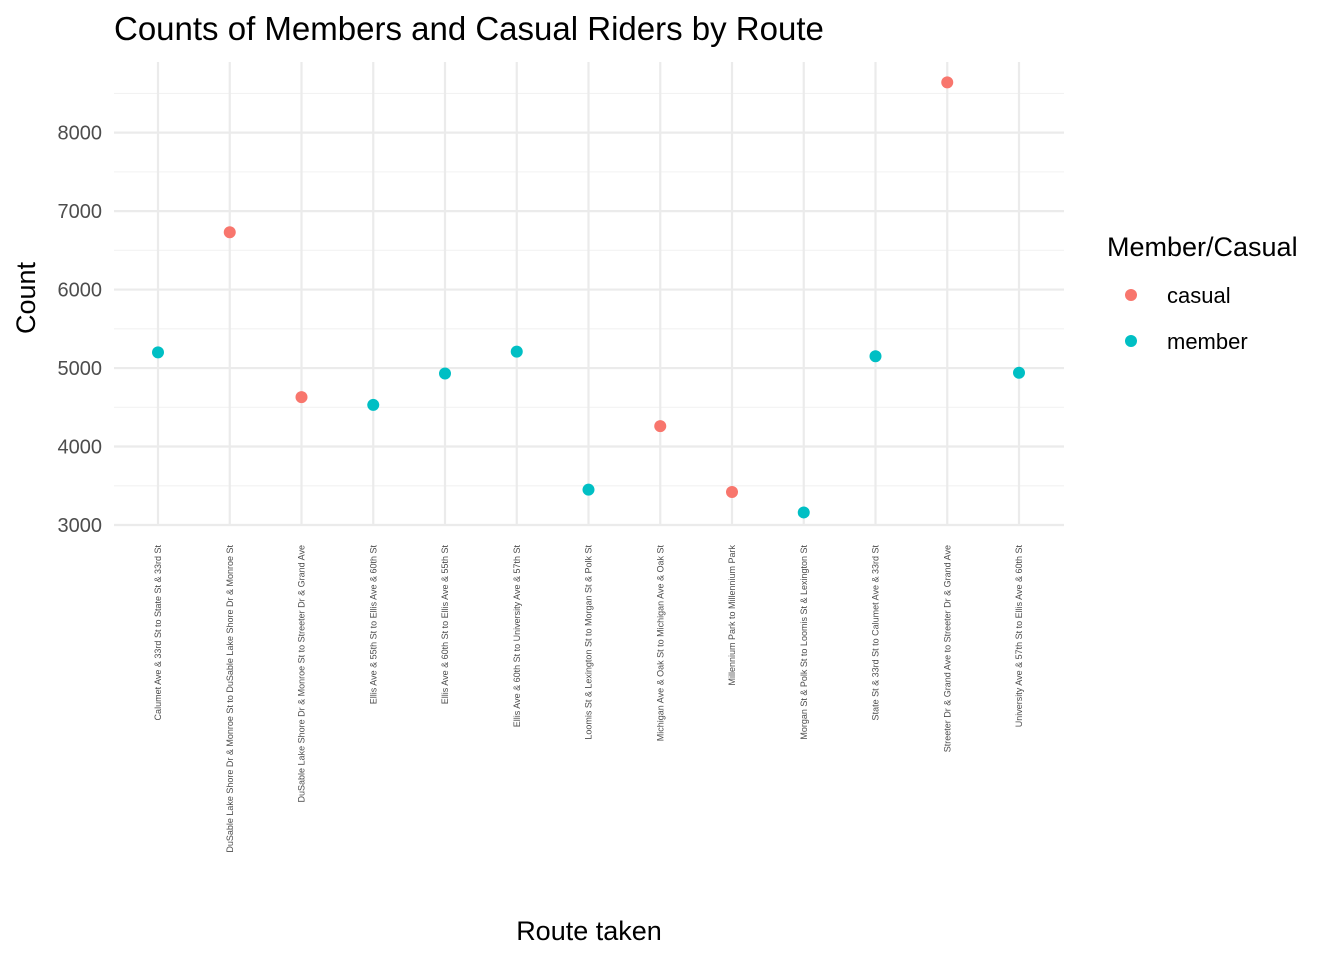 The height and width of the screenshot is (960, 1344). What do you see at coordinates (80, 212) in the screenshot?
I see `y-tick-label: 7000` at bounding box center [80, 212].